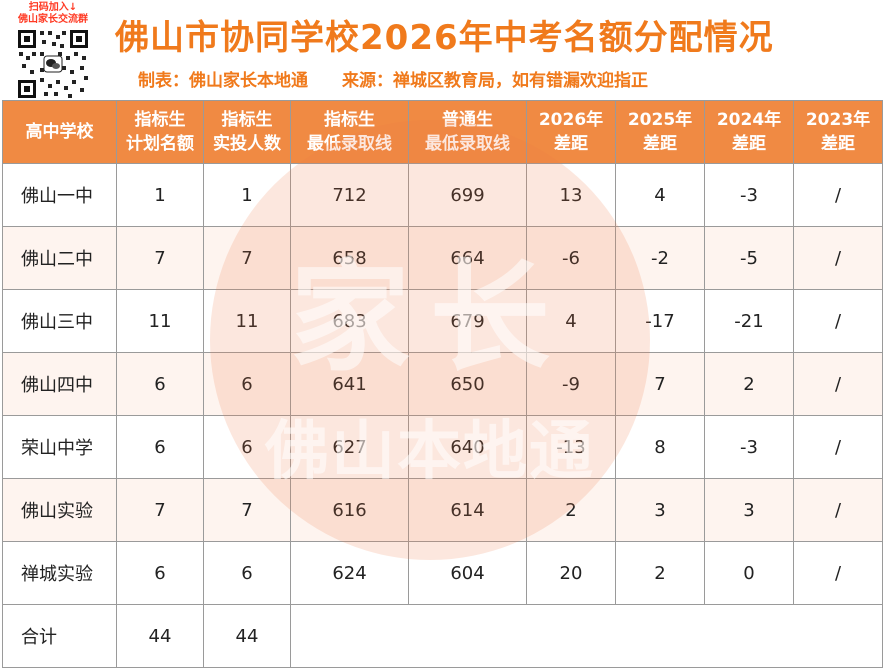 The image size is (884, 669). What do you see at coordinates (59, 447) in the screenshot?
I see `school-name-cell: 荣山中学` at bounding box center [59, 447].